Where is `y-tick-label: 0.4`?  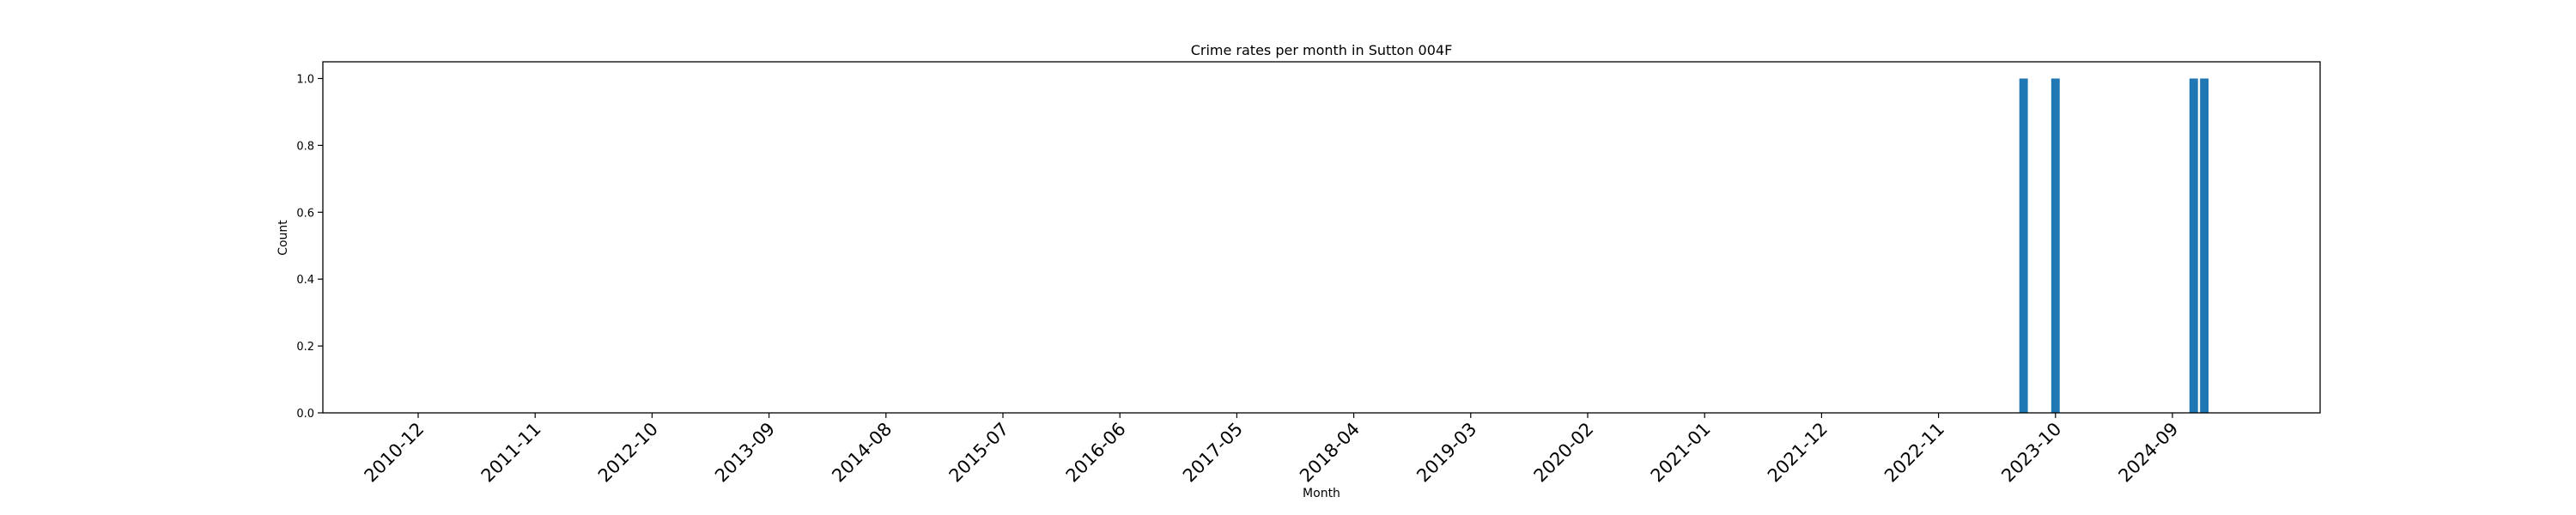
y-tick-label: 0.4 is located at coordinates (305, 280).